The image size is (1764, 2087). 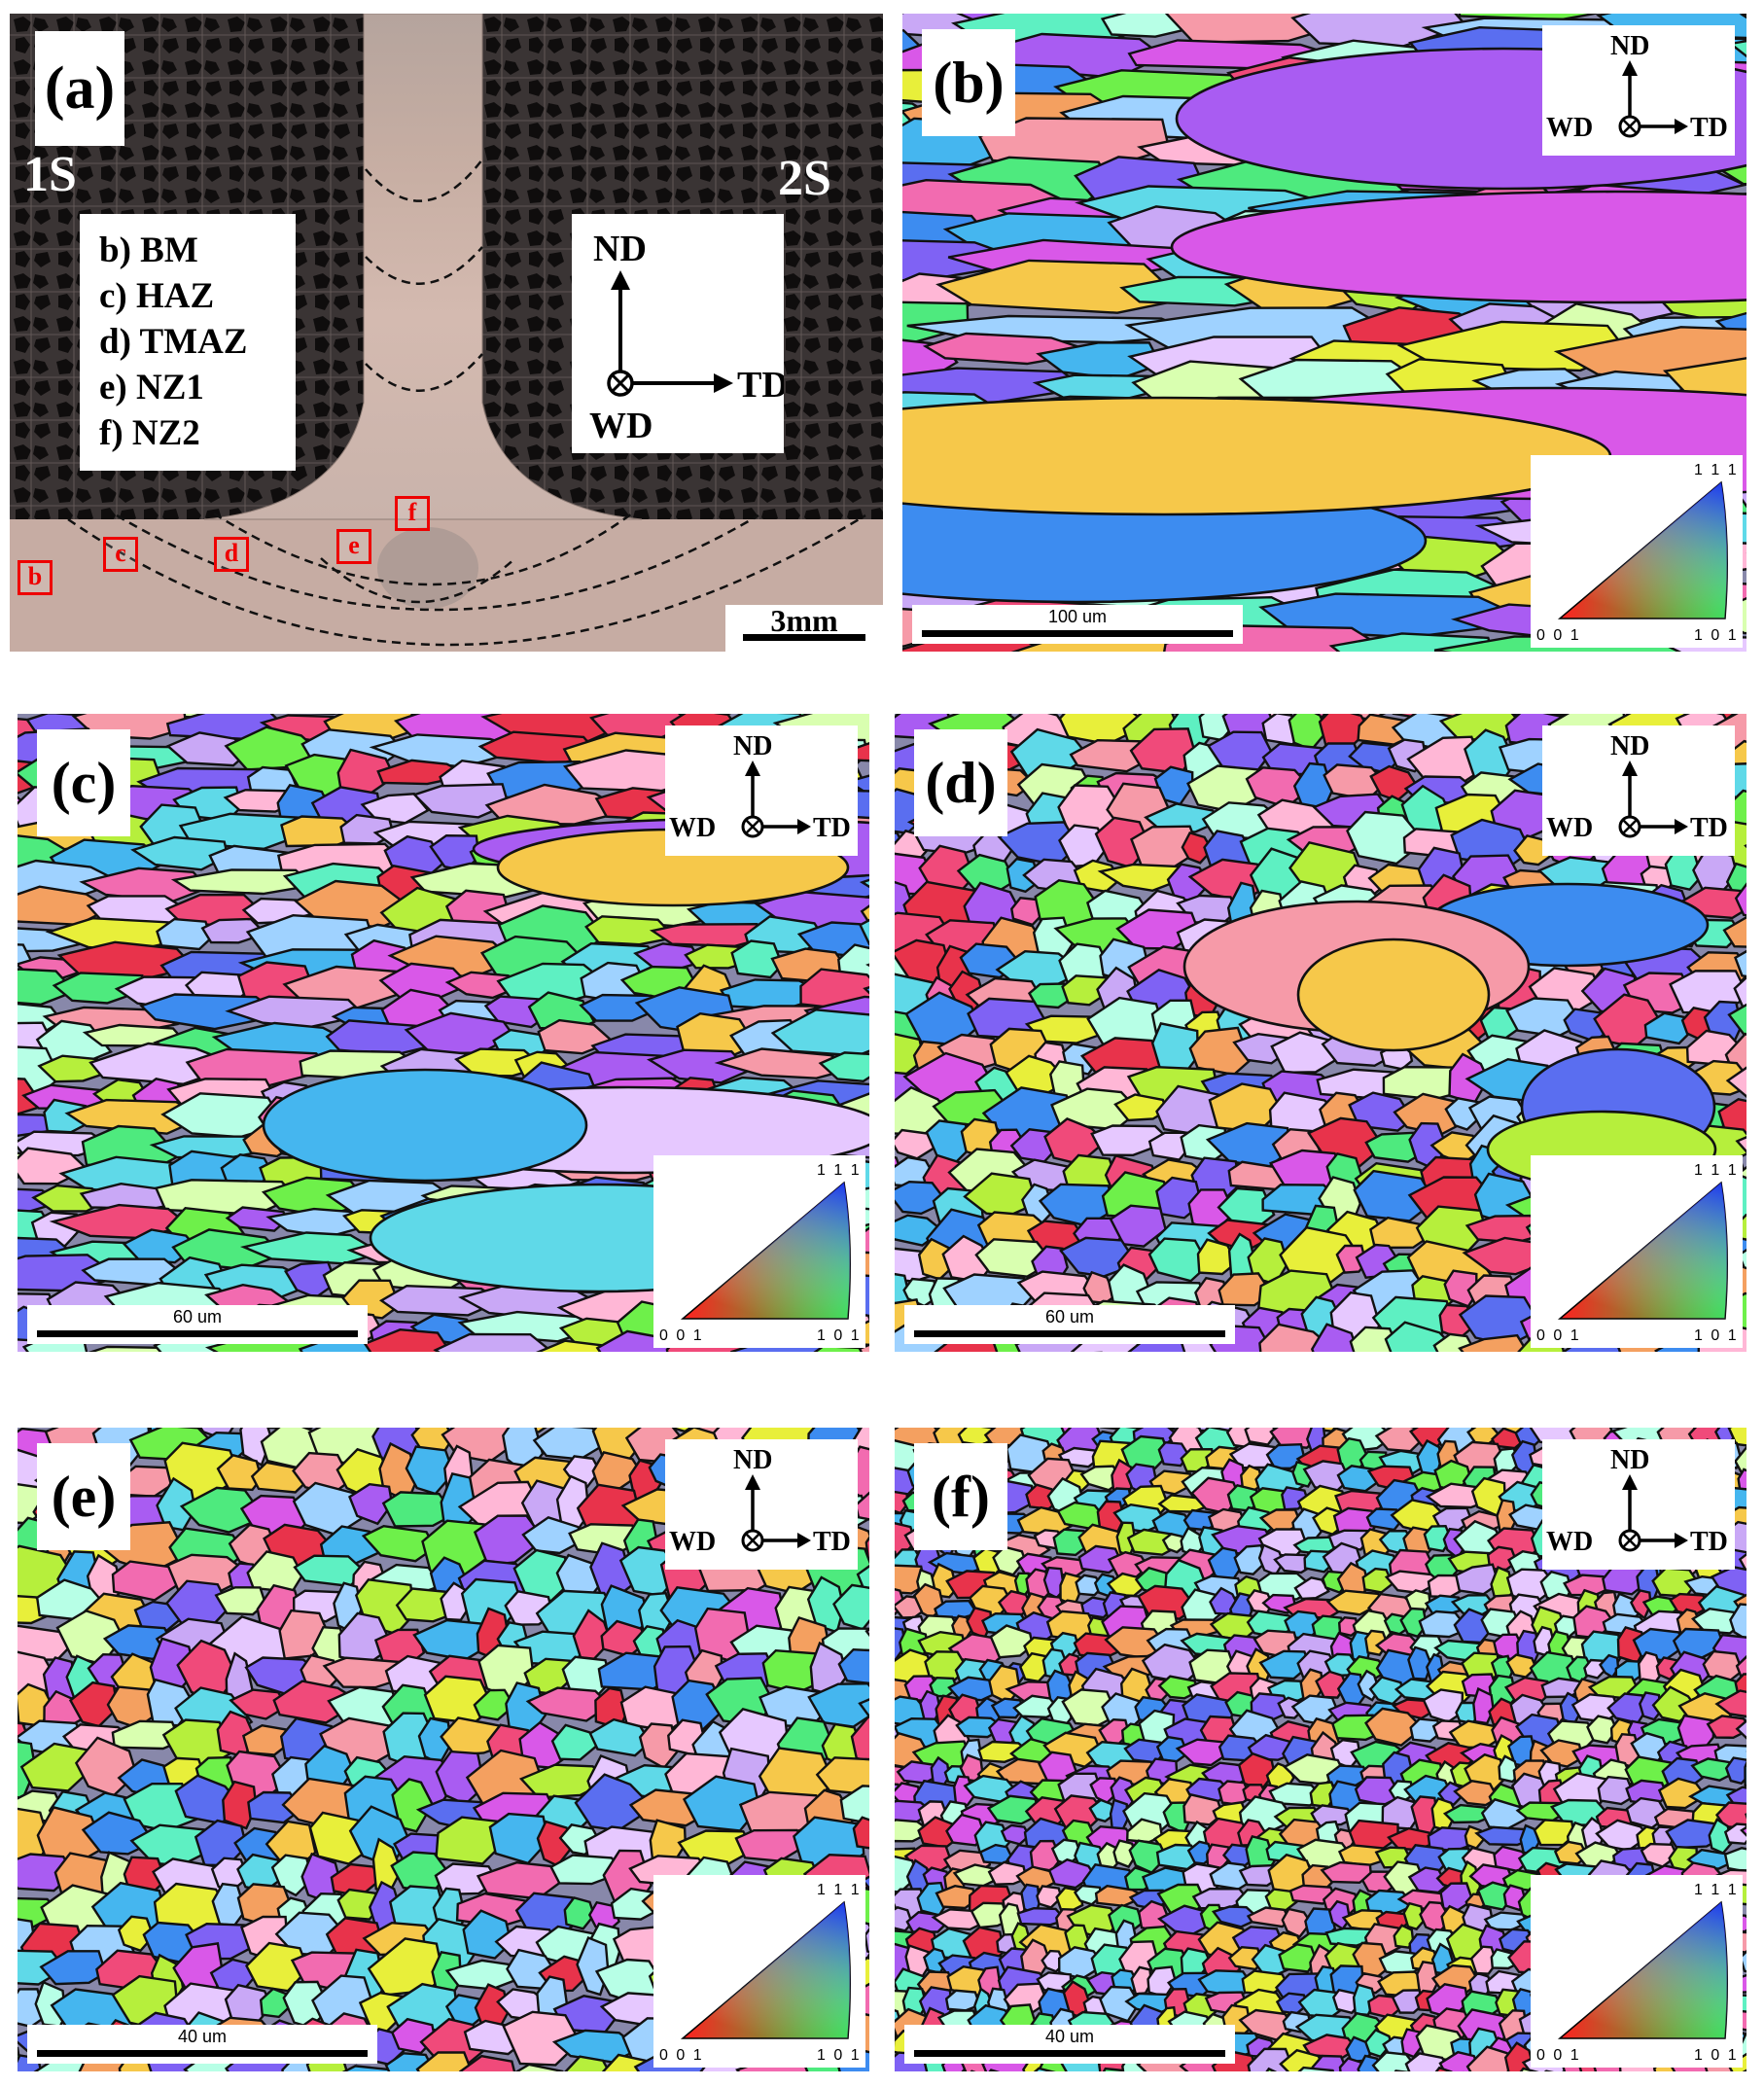 I want to click on side-1s-label: 1S, so click(x=50, y=174).